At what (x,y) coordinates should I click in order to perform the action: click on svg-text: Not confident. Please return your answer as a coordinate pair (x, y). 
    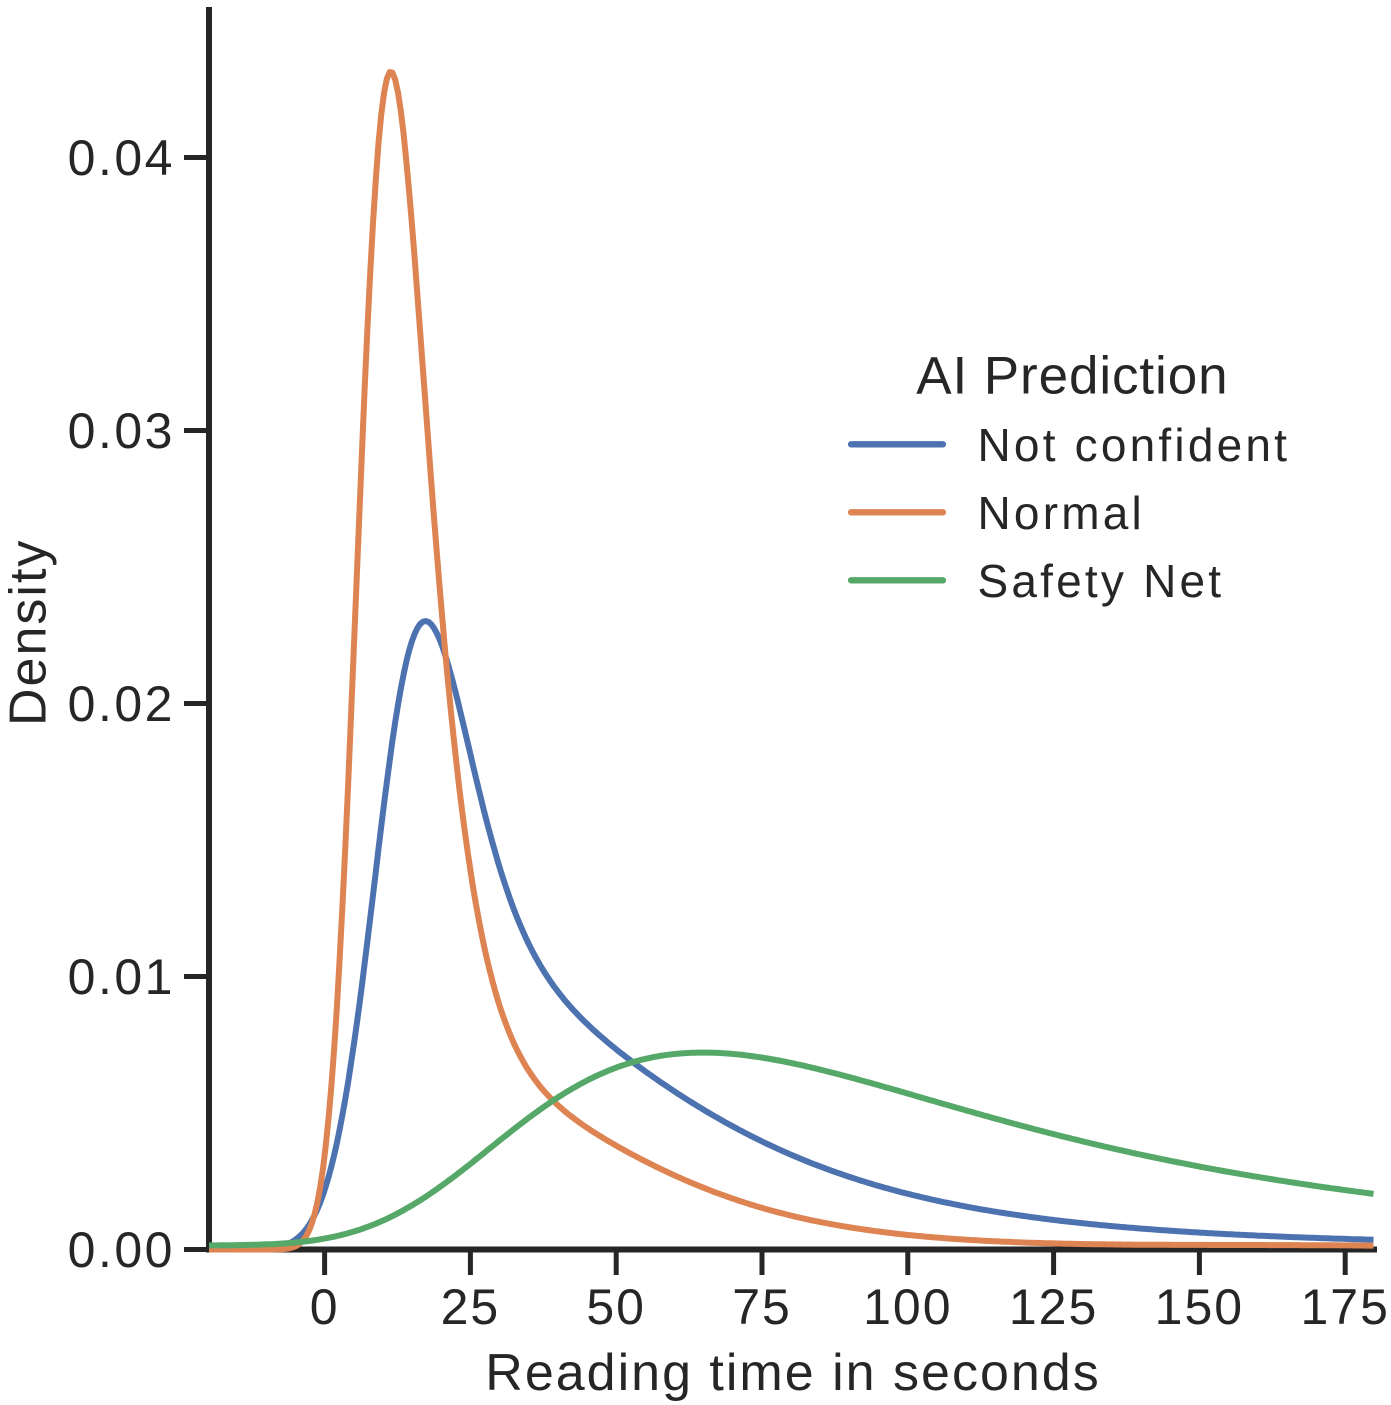
    Looking at the image, I should click on (1134, 445).